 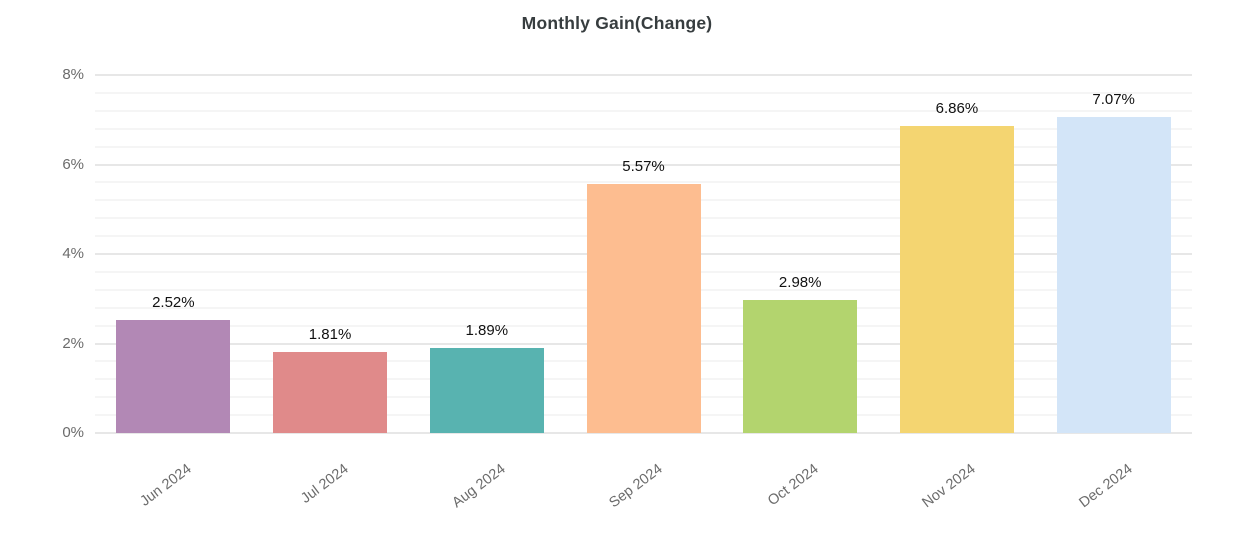 What do you see at coordinates (73, 164) in the screenshot?
I see `y-axis-tick-label: 6%` at bounding box center [73, 164].